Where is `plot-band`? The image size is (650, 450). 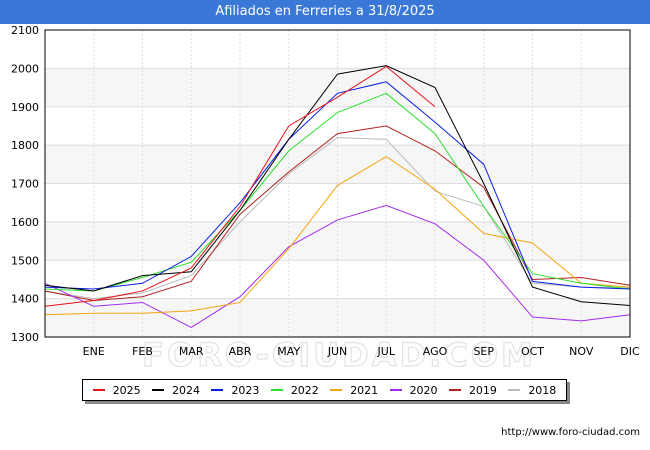 plot-band is located at coordinates (337, 241).